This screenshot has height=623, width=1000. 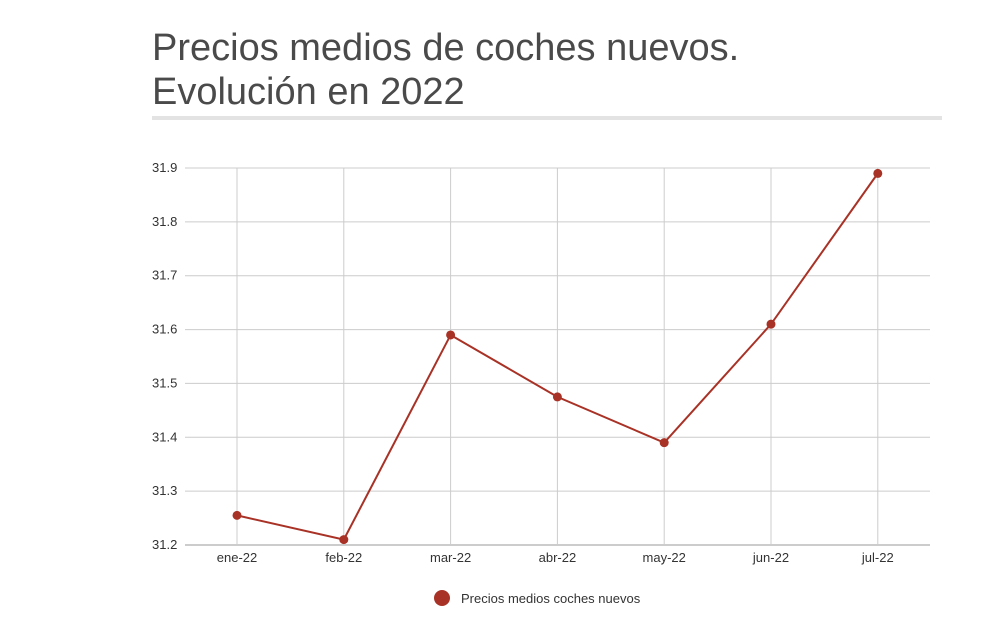 I want to click on y-tick-label: 31.2, so click(x=164, y=544).